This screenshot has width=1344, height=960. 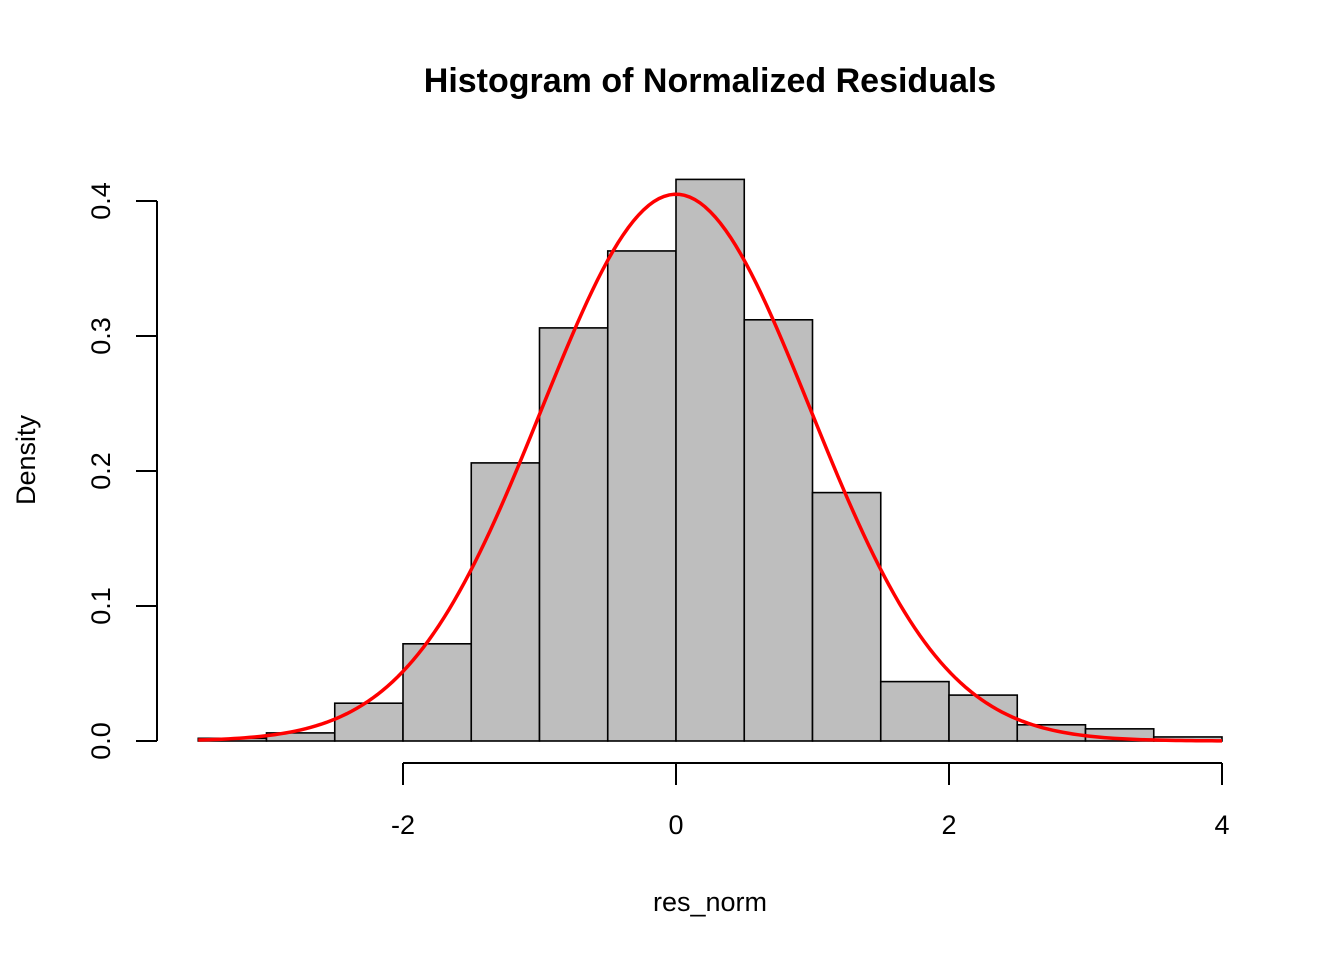 I want to click on y-axis: 0.0 0.1 0.2 0.3 0.4, so click(x=122, y=471).